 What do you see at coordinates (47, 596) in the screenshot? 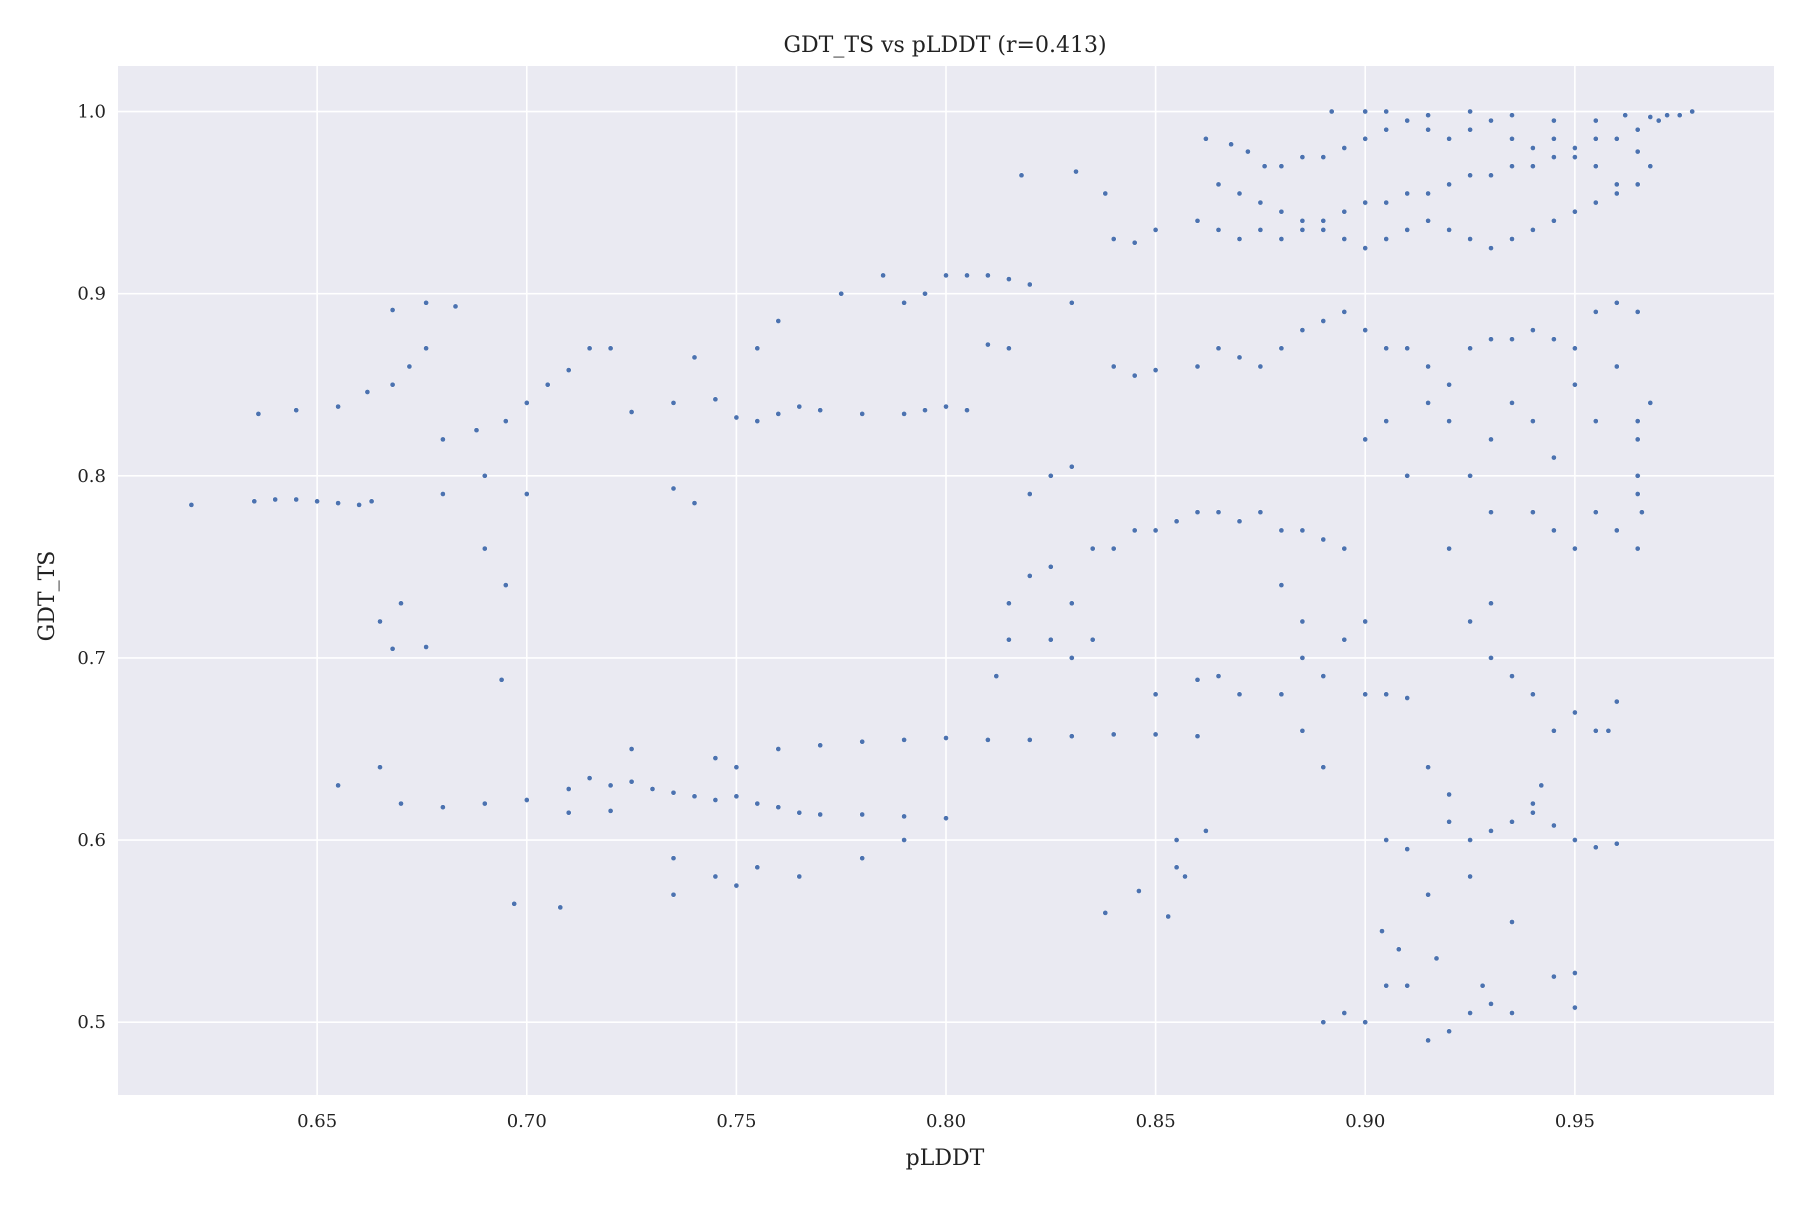
I see `y-axis-label: GDT_TS` at bounding box center [47, 596].